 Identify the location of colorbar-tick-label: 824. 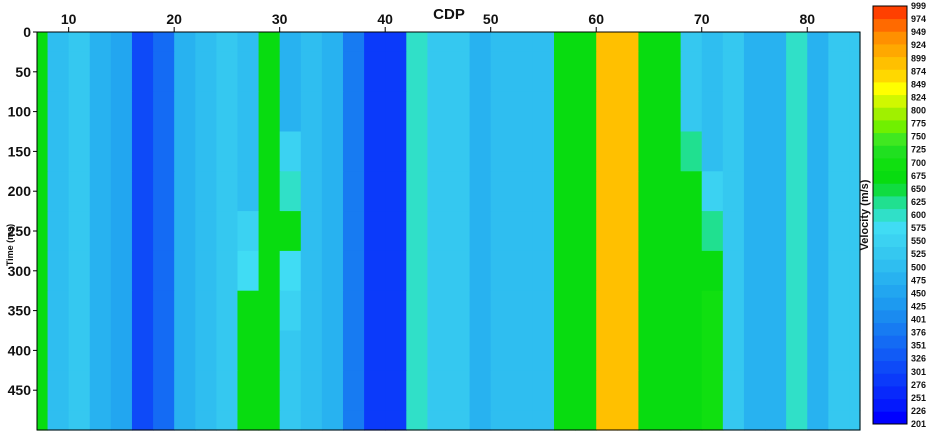
(918, 97).